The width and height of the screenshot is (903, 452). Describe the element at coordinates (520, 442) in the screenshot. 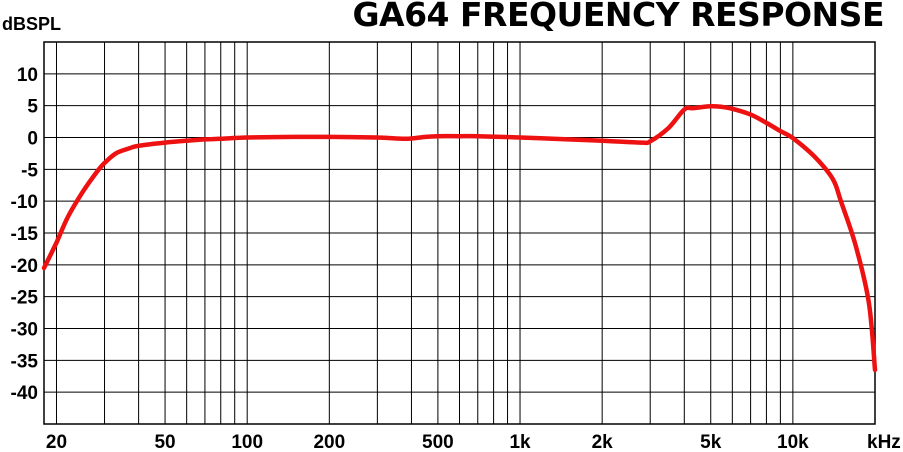

I see `x-tick-label: 1k` at that location.